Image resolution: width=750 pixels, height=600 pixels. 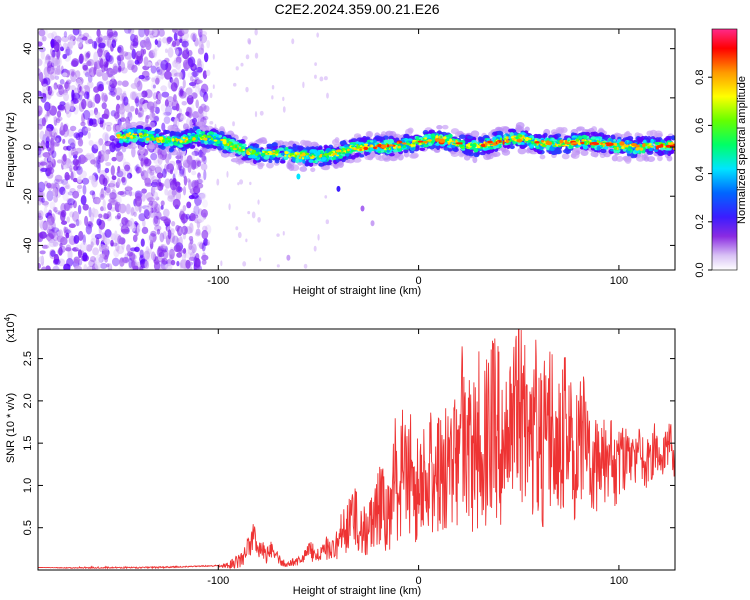 I want to click on spectrogram-y-tick-label: 40, so click(x=28, y=49).